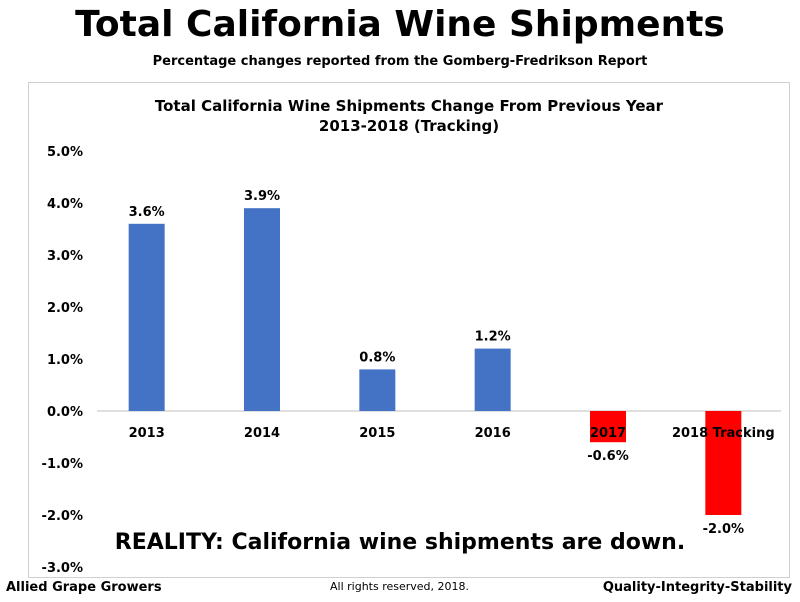 This screenshot has width=800, height=602. Describe the element at coordinates (262, 309) in the screenshot. I see `bar-2014` at that location.